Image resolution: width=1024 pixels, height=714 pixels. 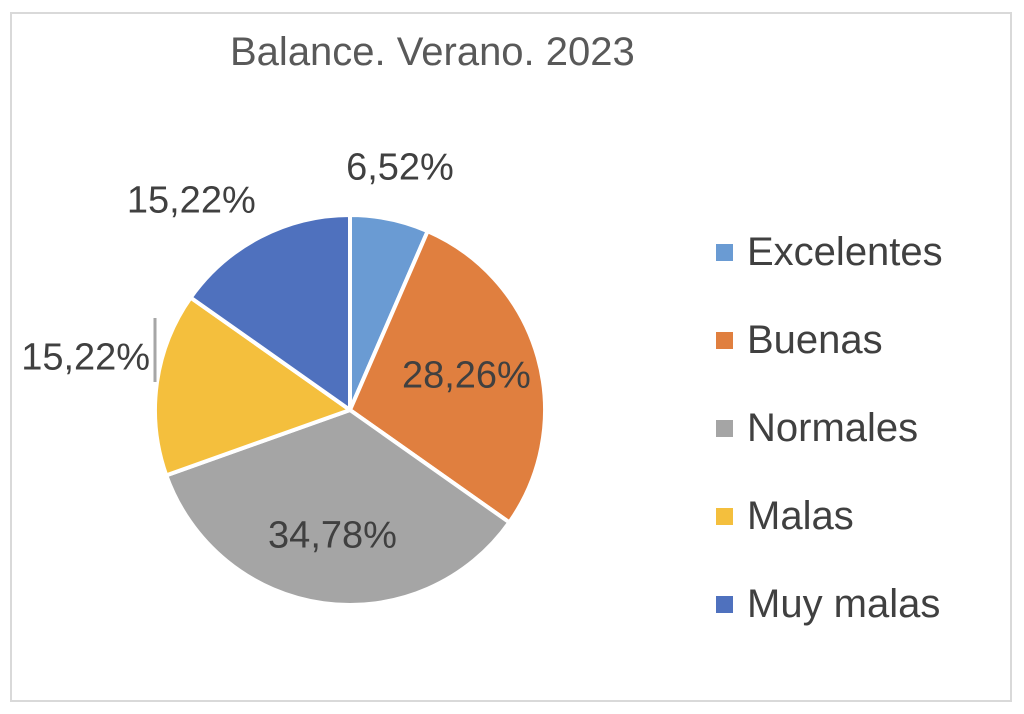 What do you see at coordinates (338, 507) in the screenshot?
I see `pie-slice-normales` at bounding box center [338, 507].